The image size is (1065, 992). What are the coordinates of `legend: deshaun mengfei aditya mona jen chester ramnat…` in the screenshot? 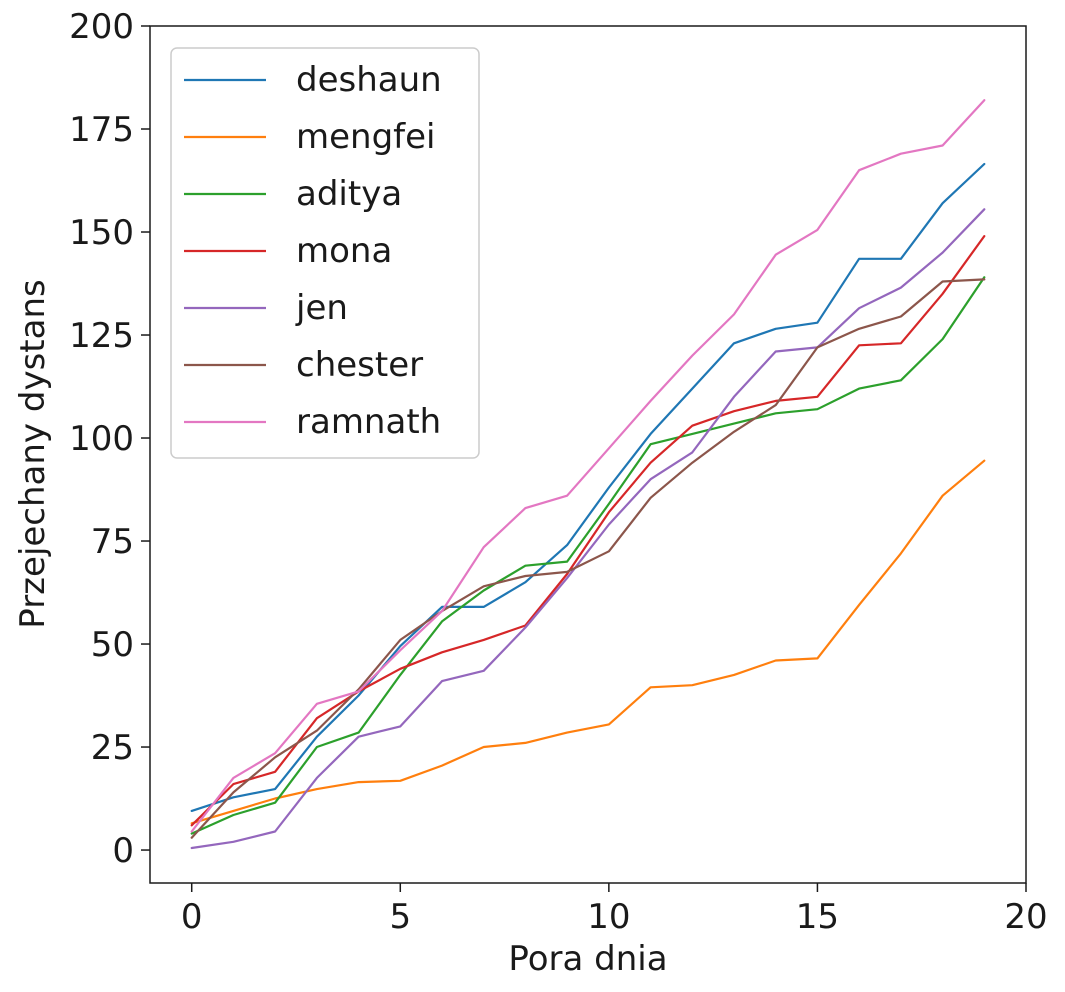 It's located at (325, 253).